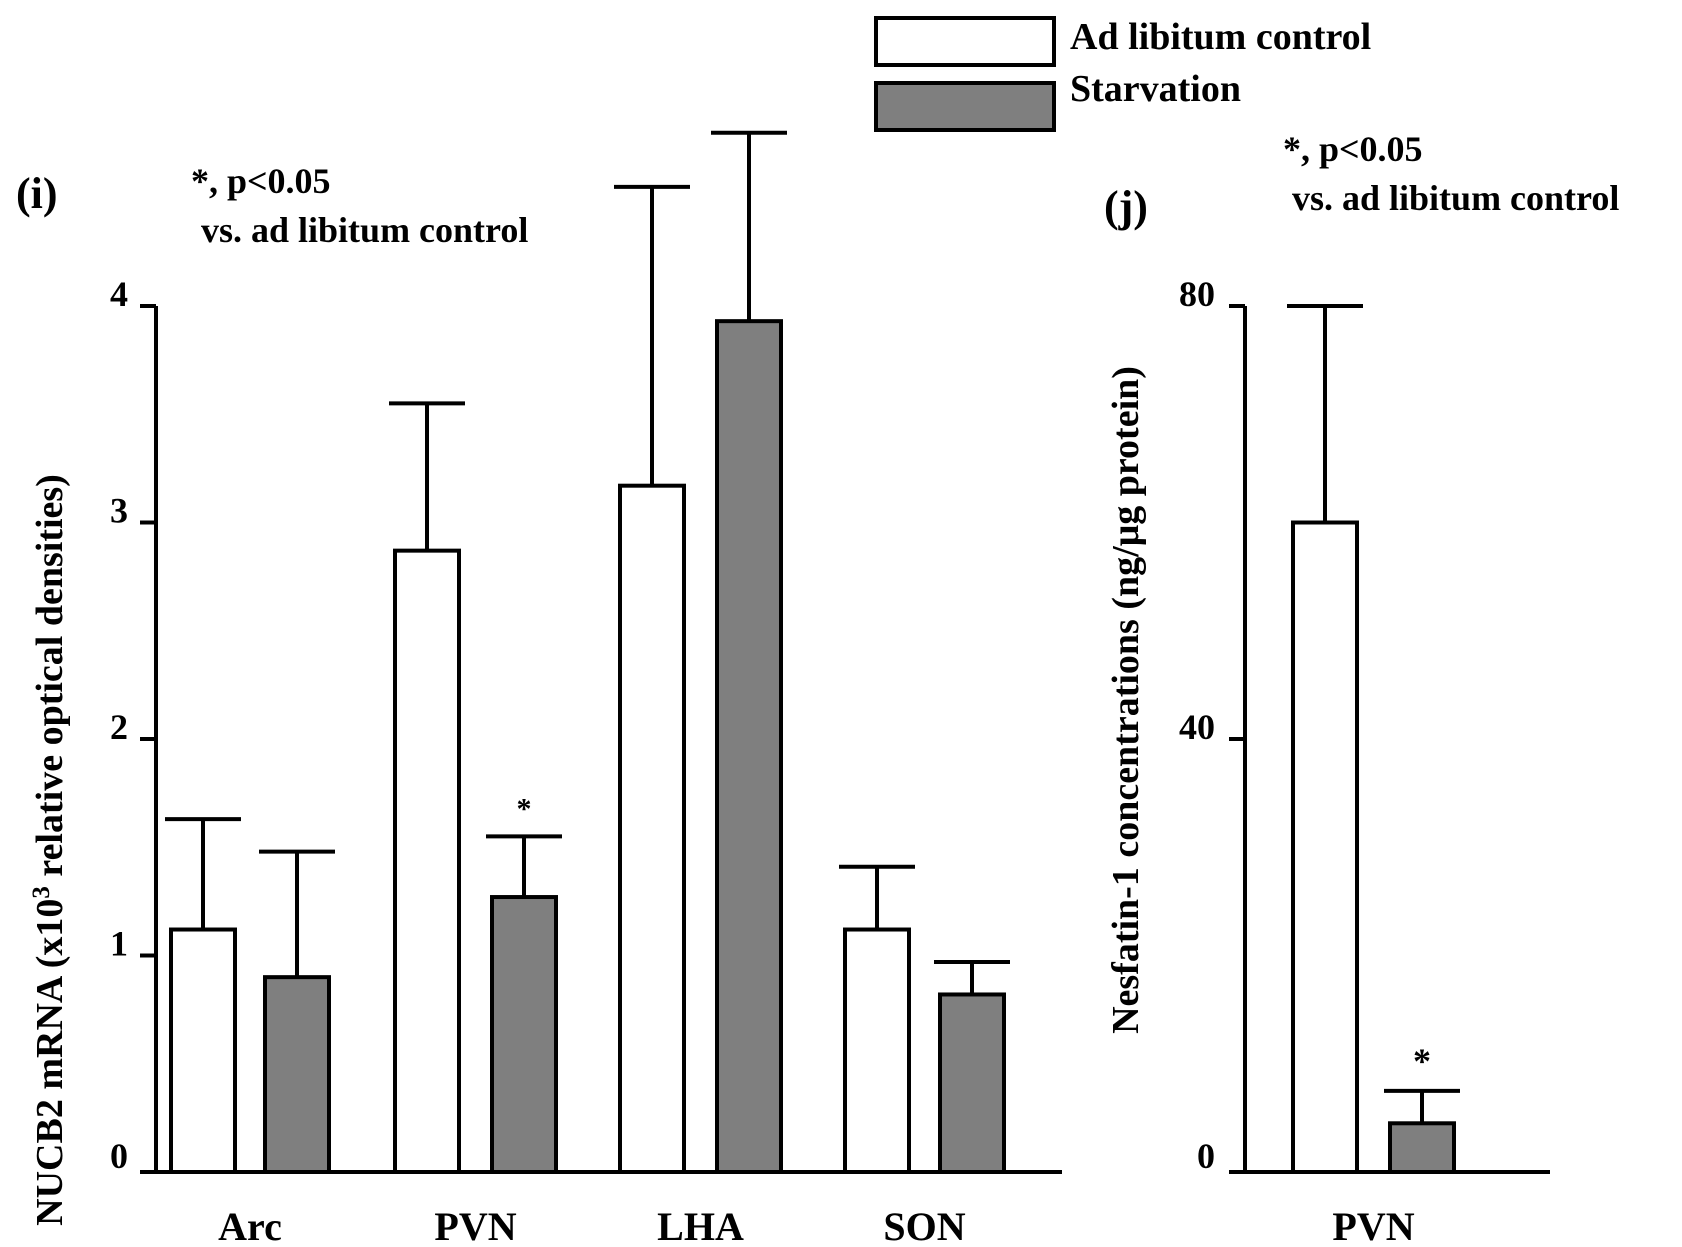 This screenshot has width=1682, height=1247. What do you see at coordinates (119, 511) in the screenshot?
I see `y-tick-label-i: 3` at bounding box center [119, 511].